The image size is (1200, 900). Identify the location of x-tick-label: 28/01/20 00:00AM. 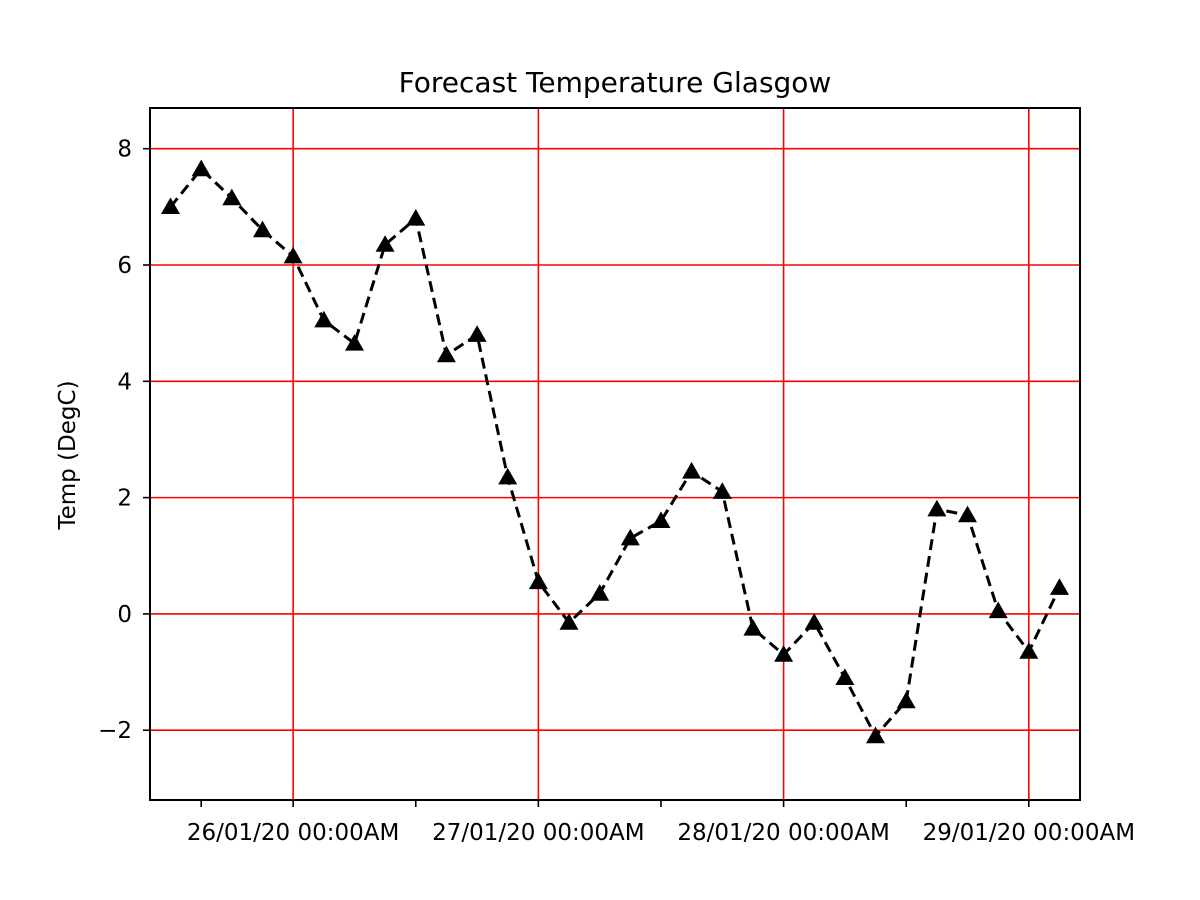
(783, 833).